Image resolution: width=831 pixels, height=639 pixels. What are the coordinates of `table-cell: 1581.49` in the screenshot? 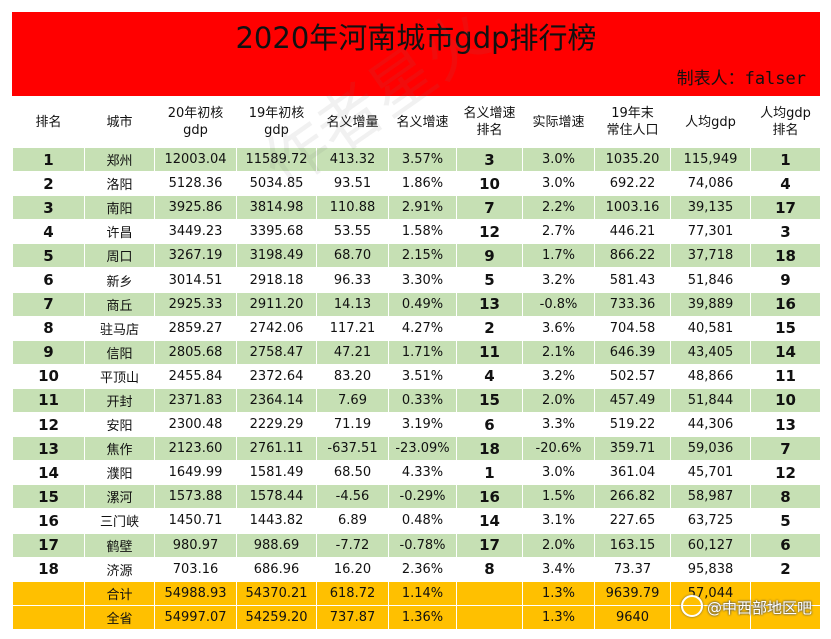 It's located at (276, 473).